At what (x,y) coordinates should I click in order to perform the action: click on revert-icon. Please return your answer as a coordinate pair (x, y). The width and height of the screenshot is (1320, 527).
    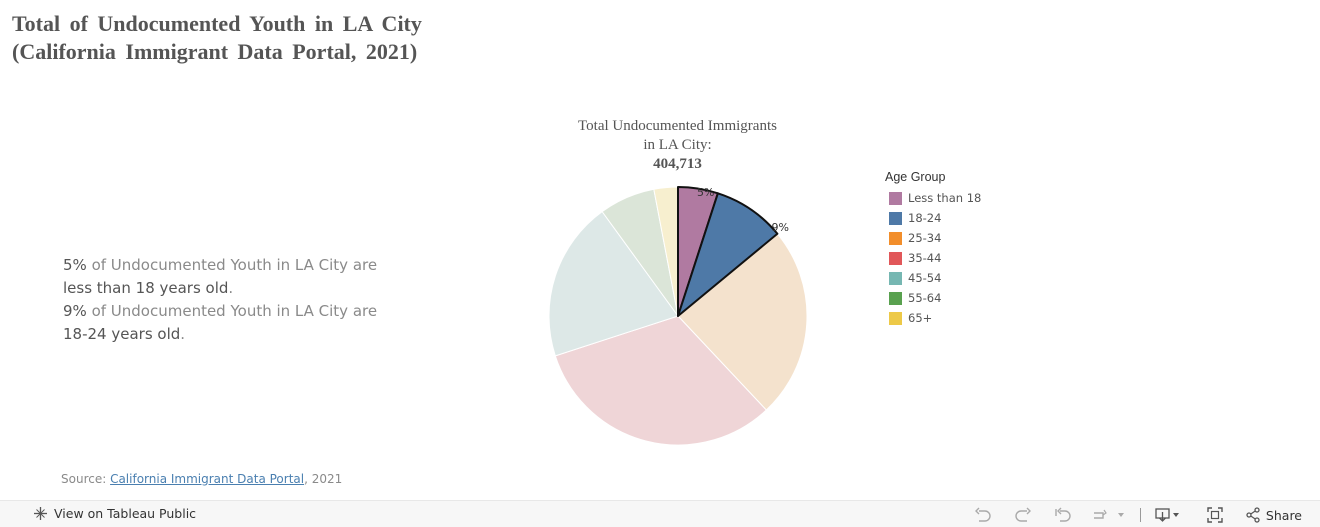
    Looking at the image, I should click on (1063, 515).